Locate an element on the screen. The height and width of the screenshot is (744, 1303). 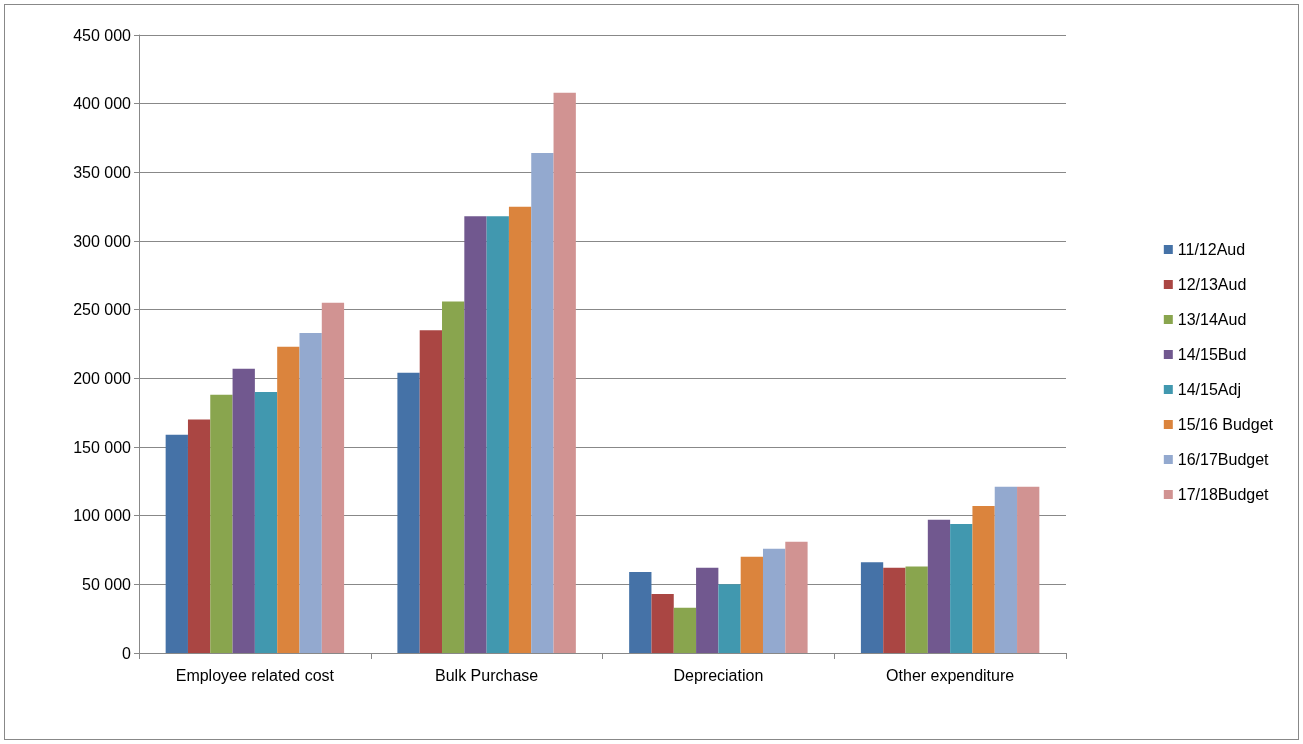
x-tick-label: Depreciation is located at coordinates (718, 675).